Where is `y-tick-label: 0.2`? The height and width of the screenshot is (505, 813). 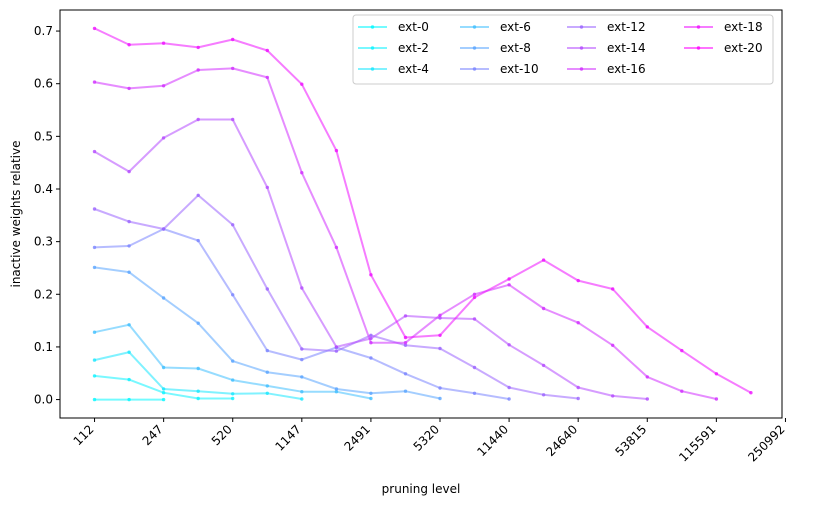 y-tick-label: 0.2 is located at coordinates (43, 294).